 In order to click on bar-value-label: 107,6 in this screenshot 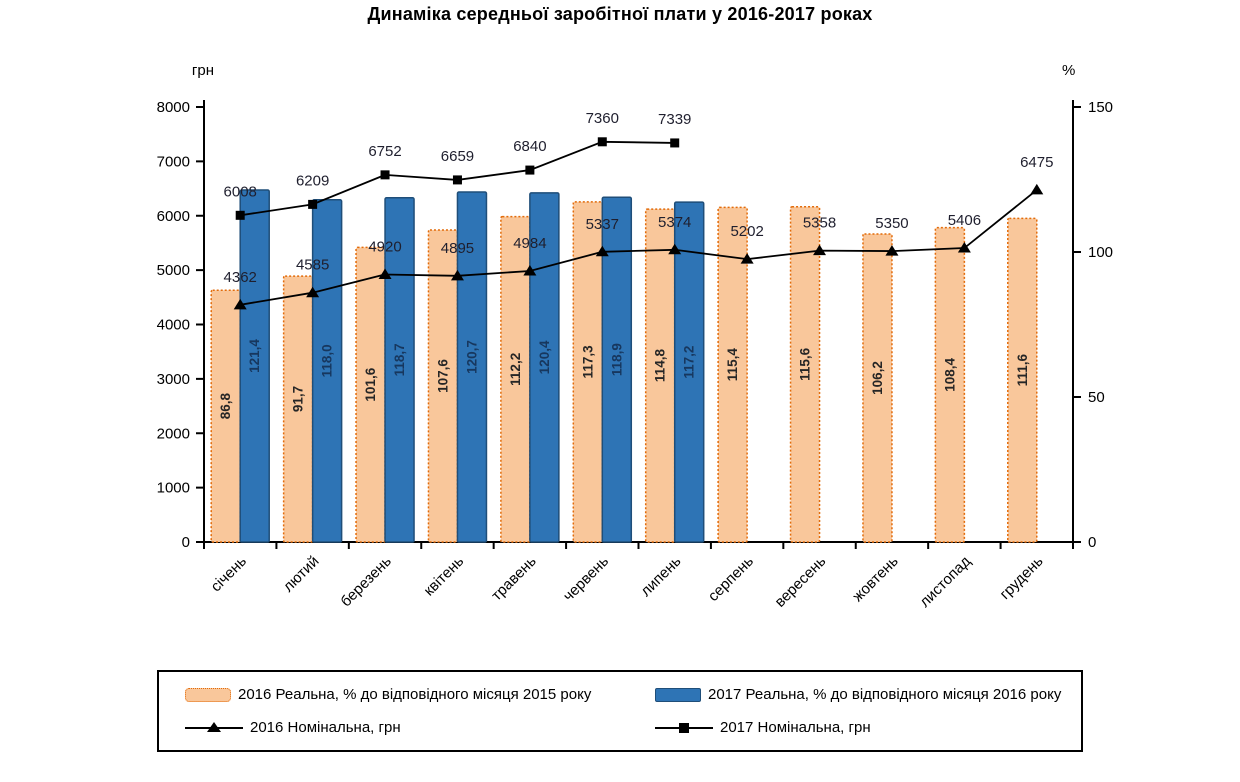, I will do `click(442, 376)`.